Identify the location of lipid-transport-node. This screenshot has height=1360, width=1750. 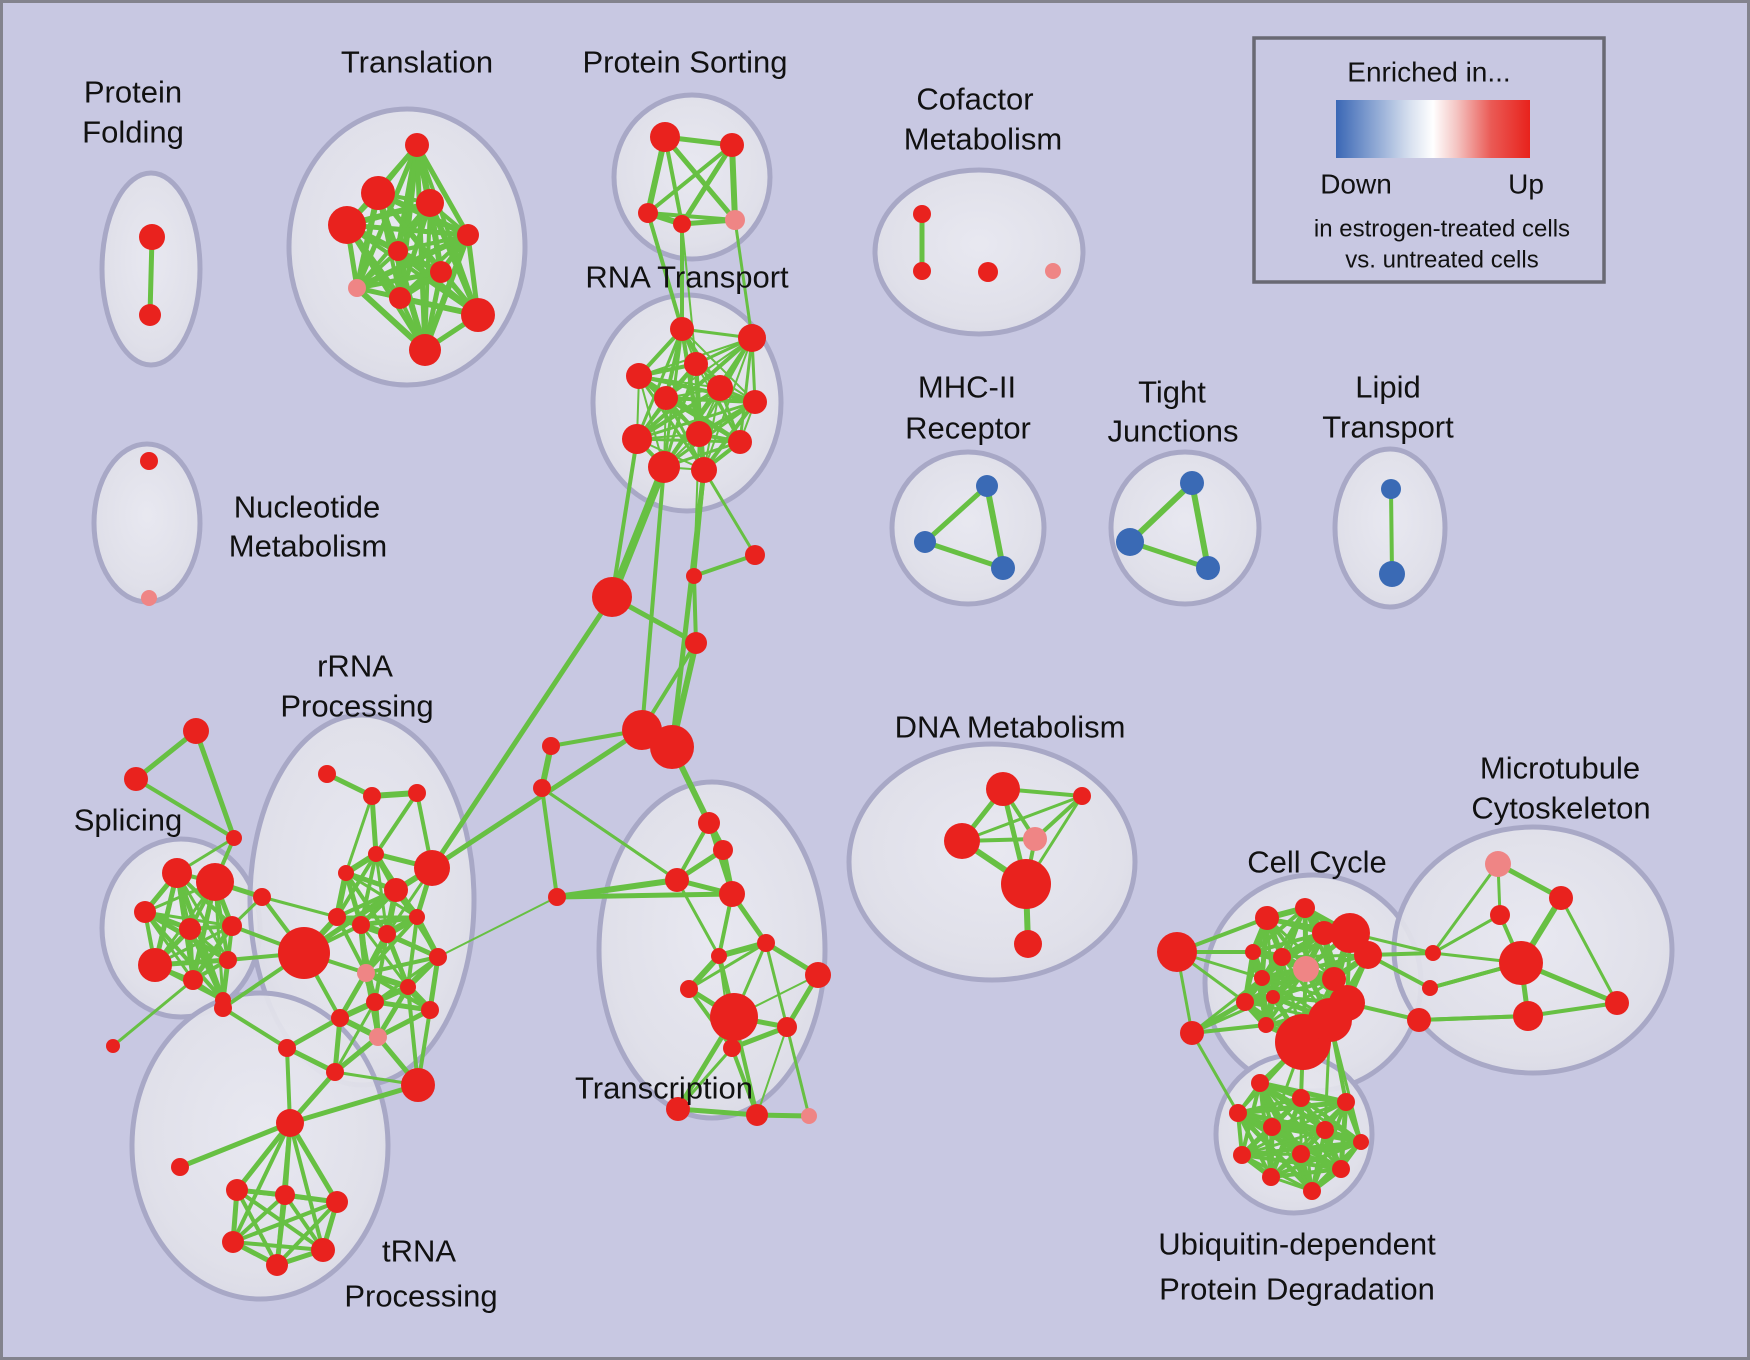
(1392, 574).